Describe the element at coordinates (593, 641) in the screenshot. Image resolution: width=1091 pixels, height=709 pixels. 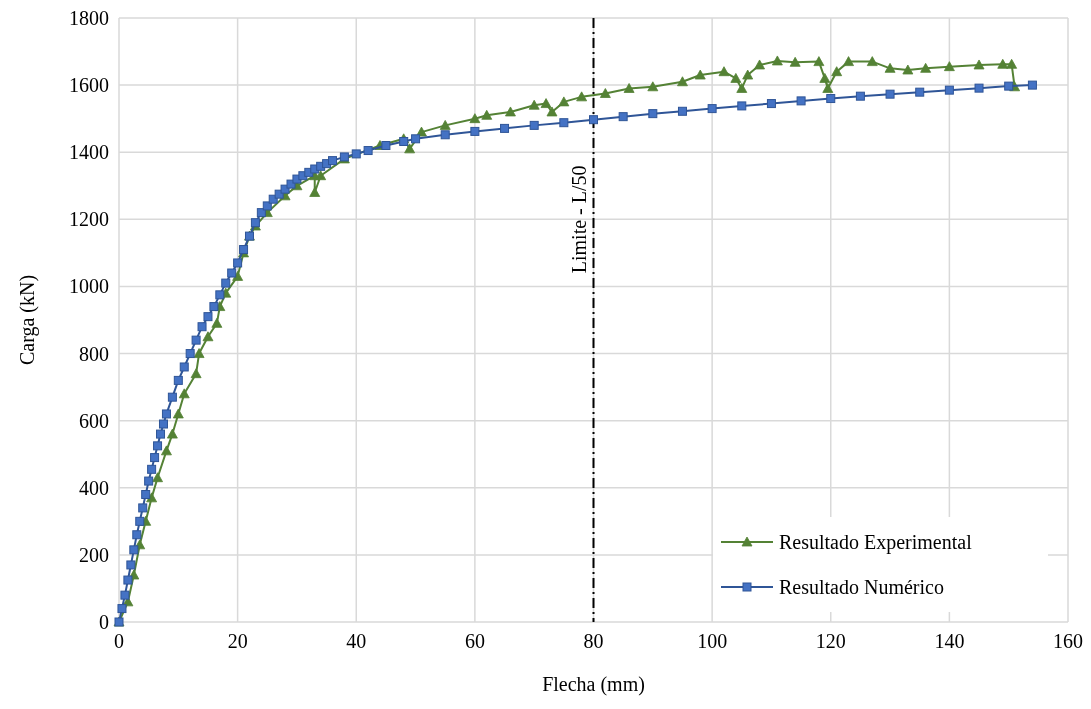
I see `x-tick-label: 80` at that location.